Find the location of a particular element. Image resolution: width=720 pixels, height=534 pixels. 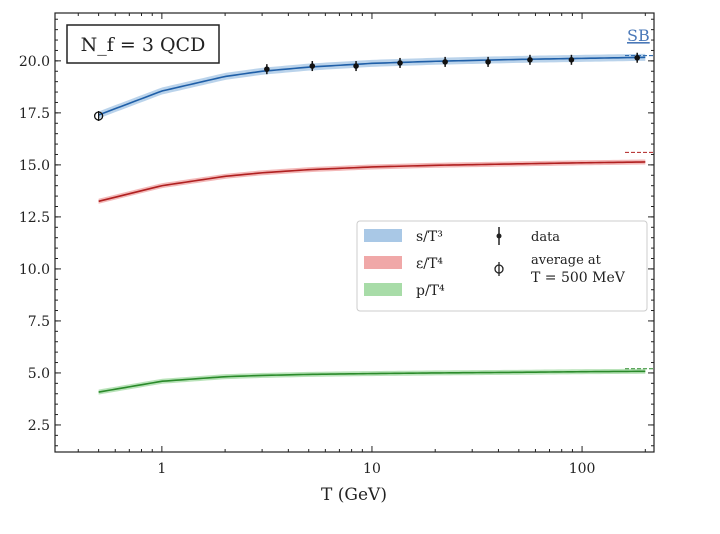

legend: s/T³ ε/T⁴ p/T⁴ data average at T = 500 MeV is located at coordinates (502, 266).